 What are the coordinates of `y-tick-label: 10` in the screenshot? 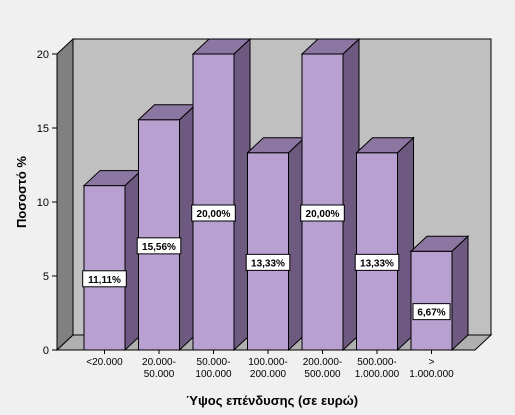 It's located at (43, 203).